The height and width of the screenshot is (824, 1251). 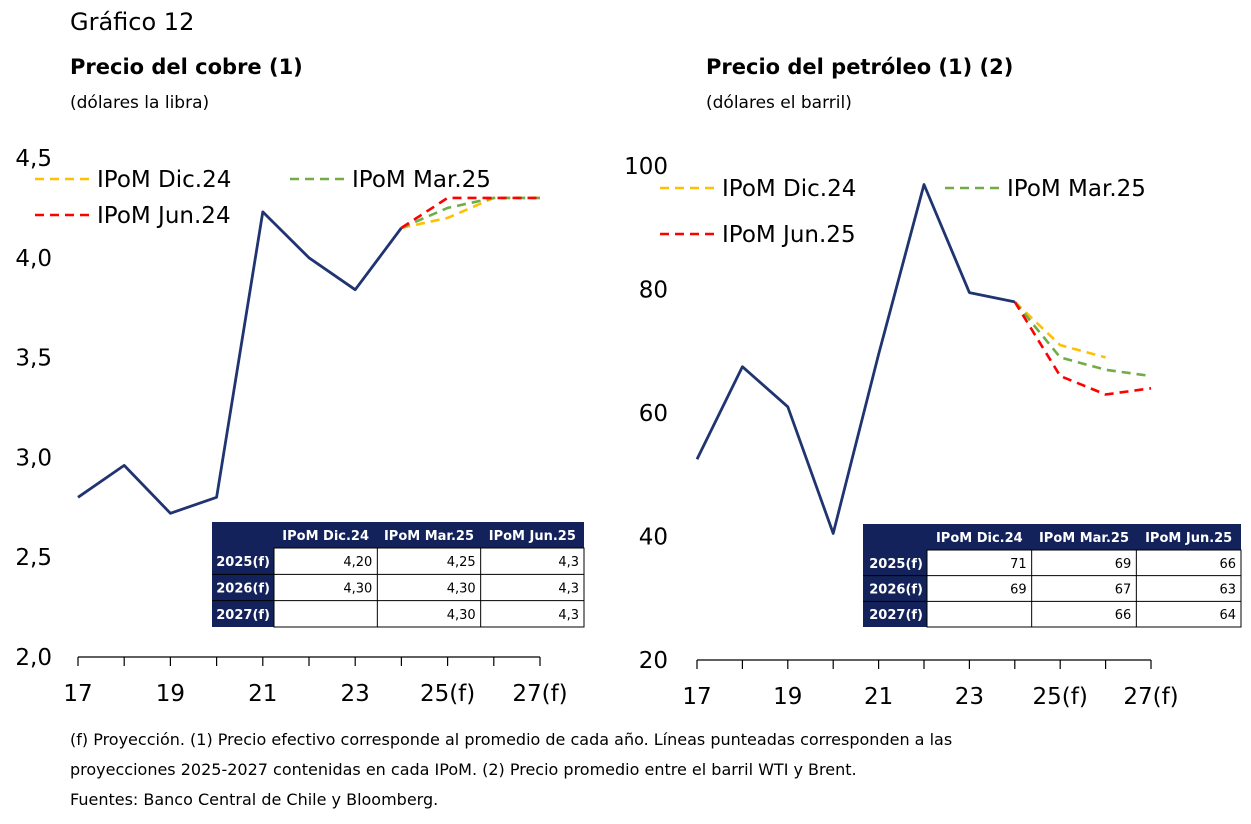 What do you see at coordinates (646, 167) in the screenshot?
I see `y-tick-label: 100` at bounding box center [646, 167].